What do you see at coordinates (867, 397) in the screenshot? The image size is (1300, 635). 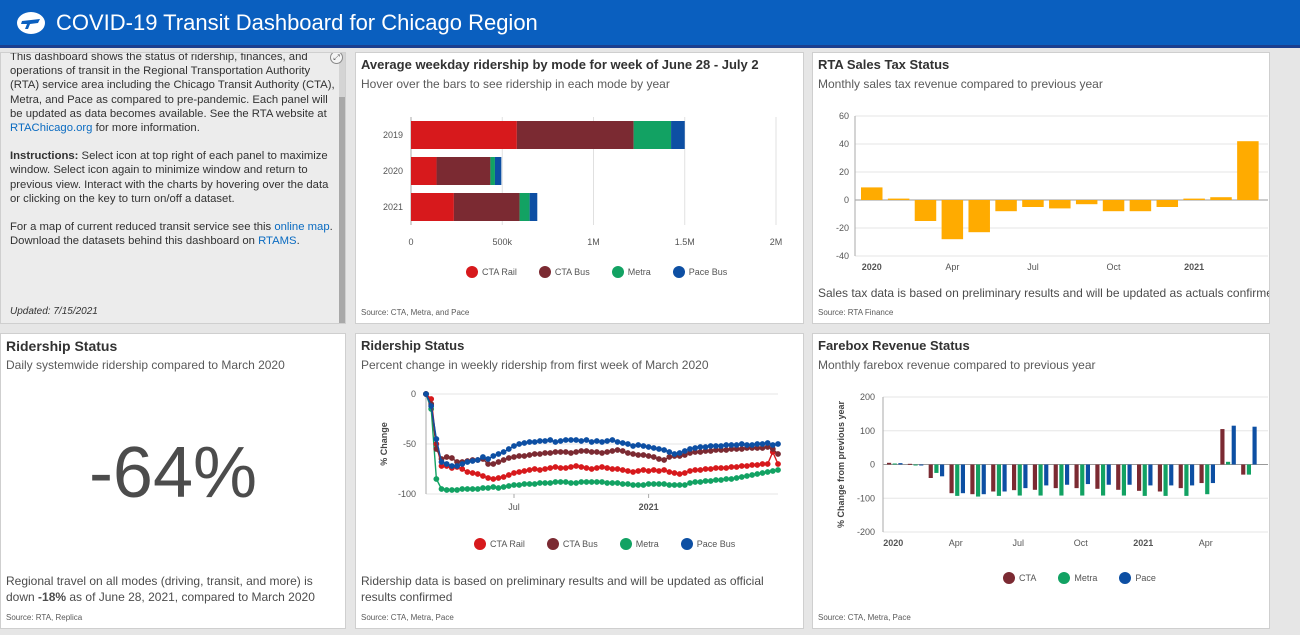 I see `y-tick-label: 200` at bounding box center [867, 397].